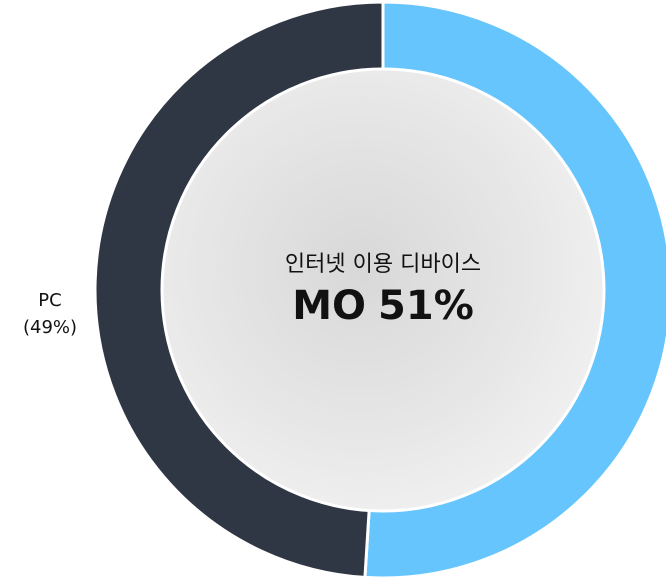 Image resolution: width=666 pixels, height=577 pixels. I want to click on value-label: 51%, so click(426, 306).